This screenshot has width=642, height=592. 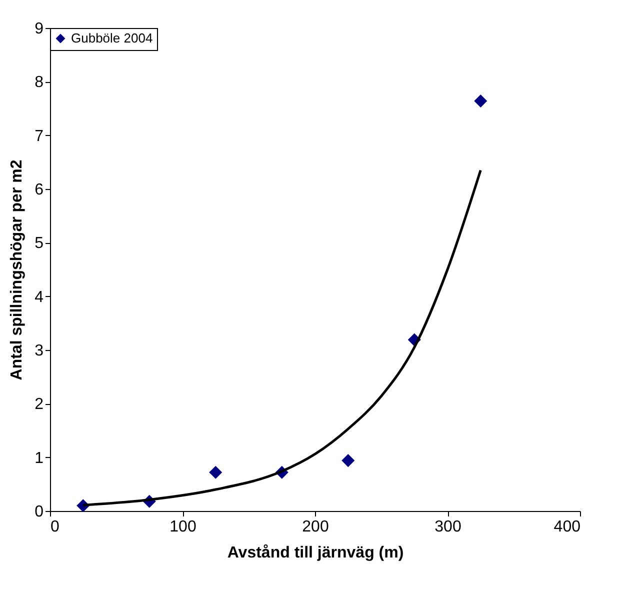 I want to click on y-tick-label: 2, so click(x=39, y=405).